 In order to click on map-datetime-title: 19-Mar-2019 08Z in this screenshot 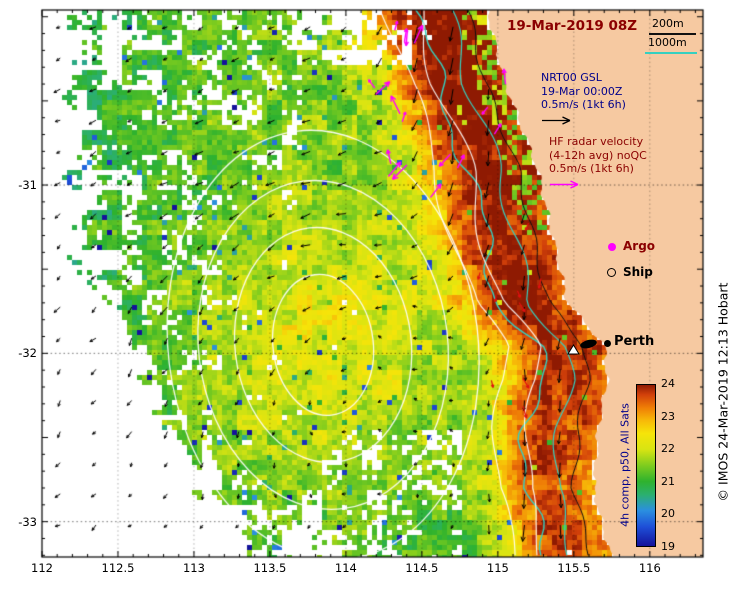, I will do `click(572, 26)`.